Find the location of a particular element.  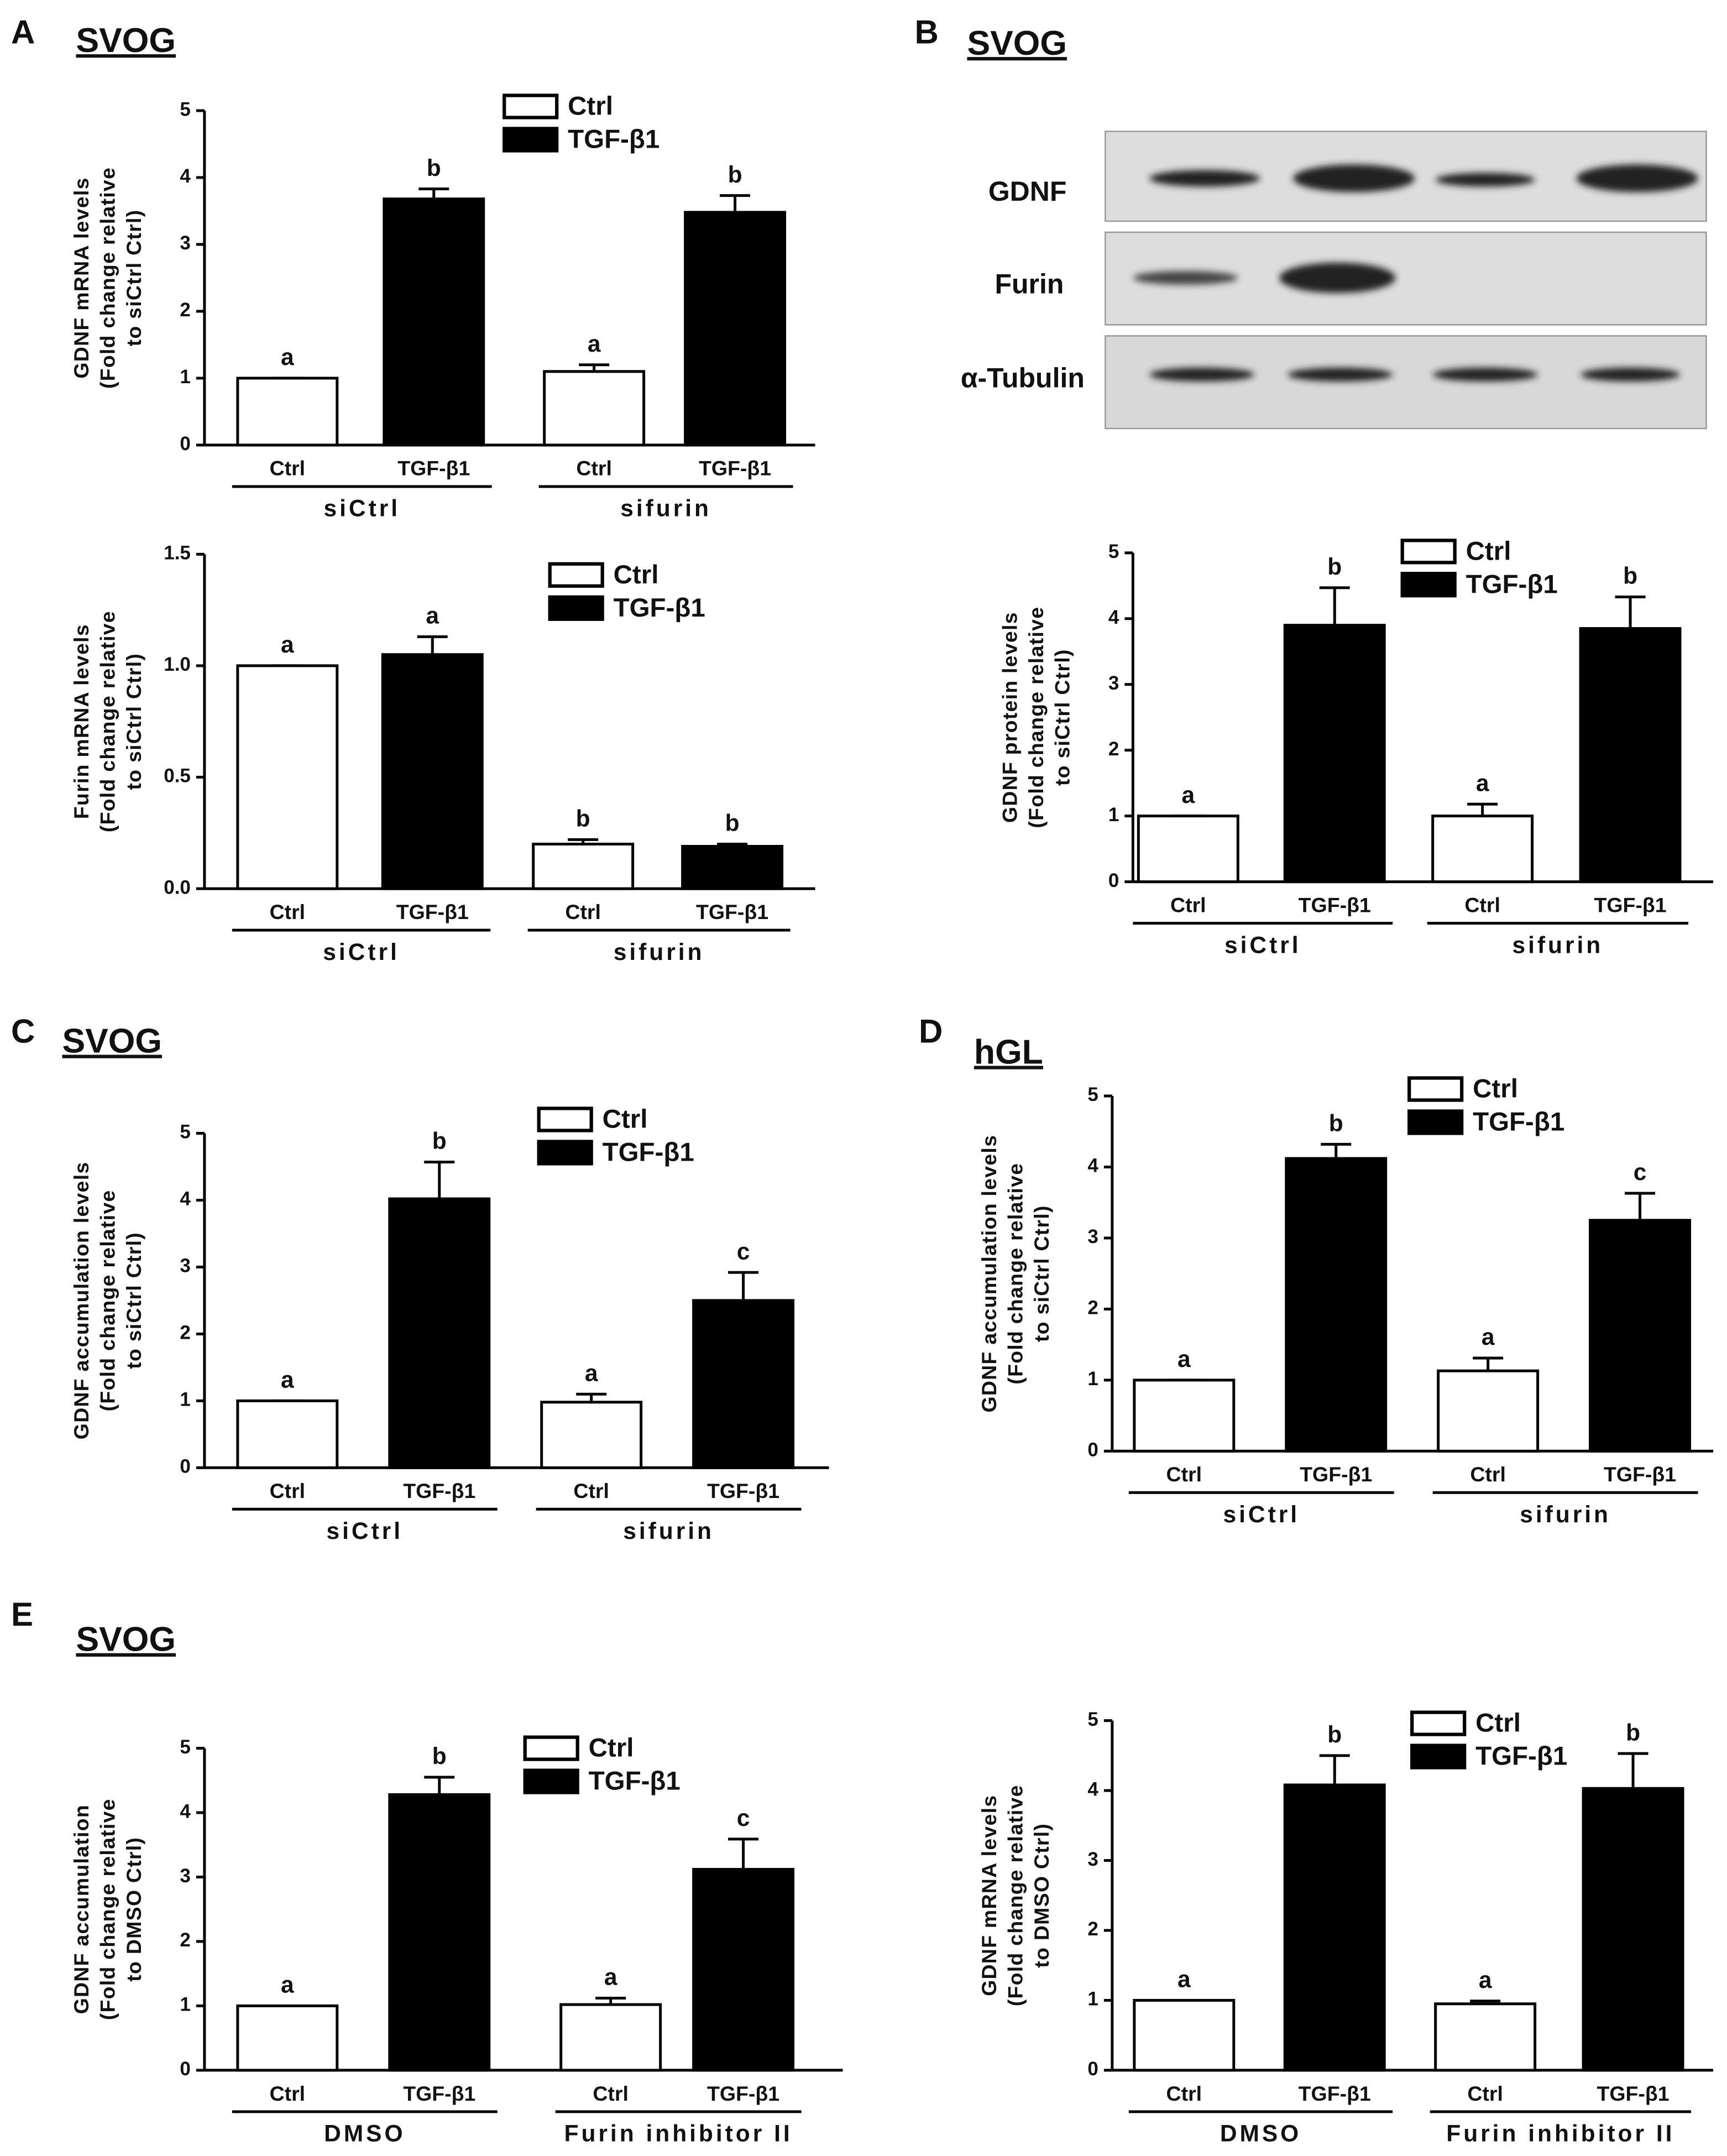

y-axis-label: GDNF accumulation levels is located at coordinates (81, 1301).